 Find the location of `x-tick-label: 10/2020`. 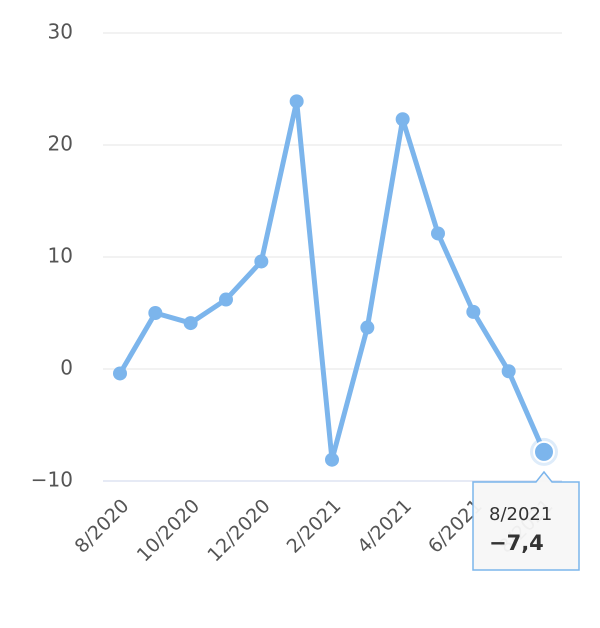

x-tick-label: 10/2020 is located at coordinates (168, 530).